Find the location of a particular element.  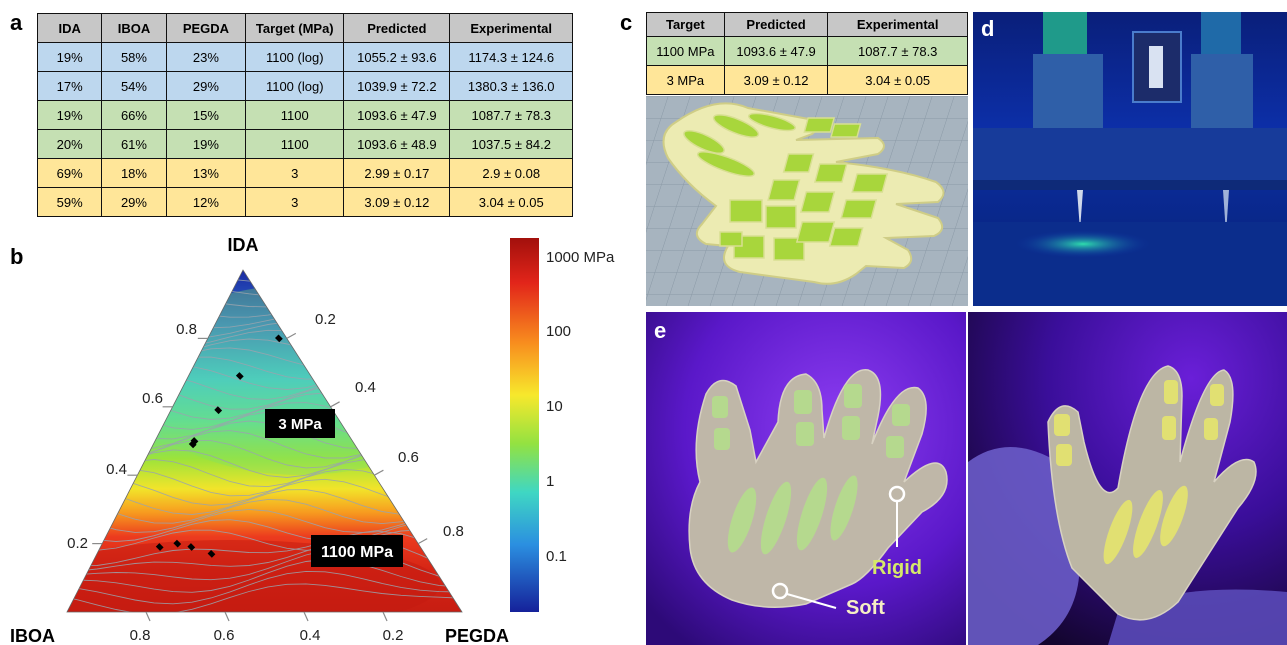

table-cell: 1100 (log) is located at coordinates (295, 86).